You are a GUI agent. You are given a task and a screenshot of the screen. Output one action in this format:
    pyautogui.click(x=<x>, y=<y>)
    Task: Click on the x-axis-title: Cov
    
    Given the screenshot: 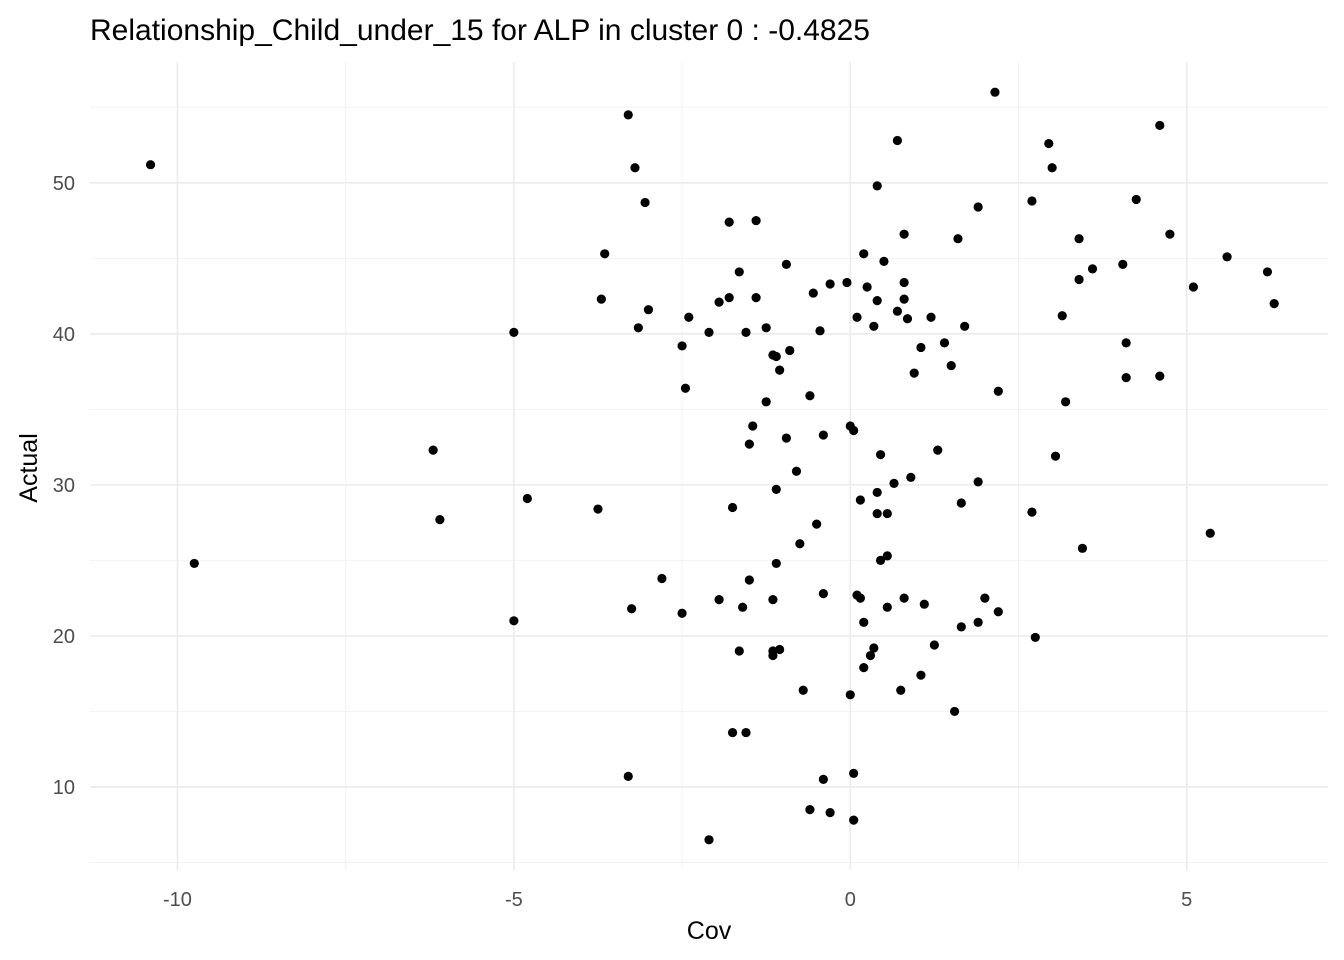 What is the action you would take?
    pyautogui.click(x=709, y=931)
    